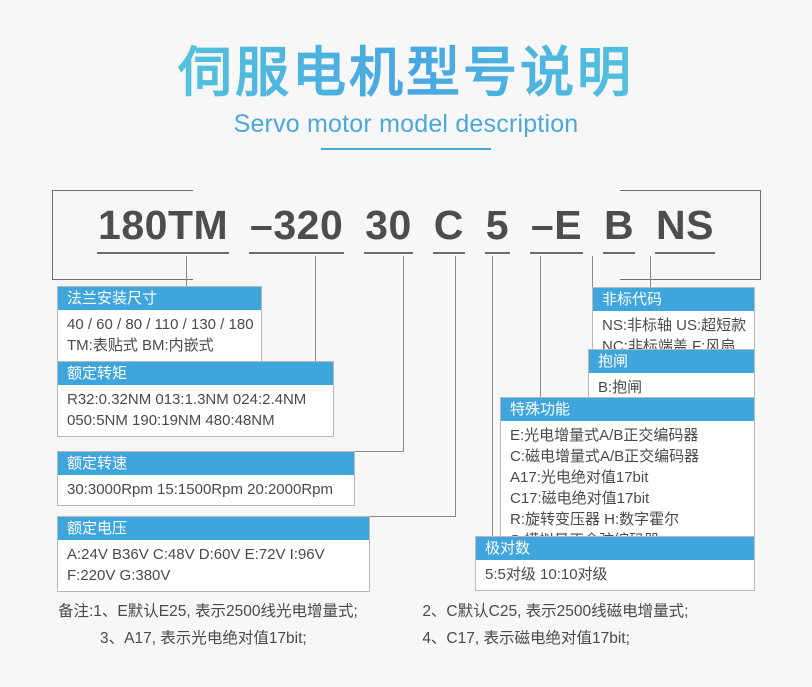  Describe the element at coordinates (213, 528) in the screenshot. I see `info-box-voltage-header: 额定电压` at that location.